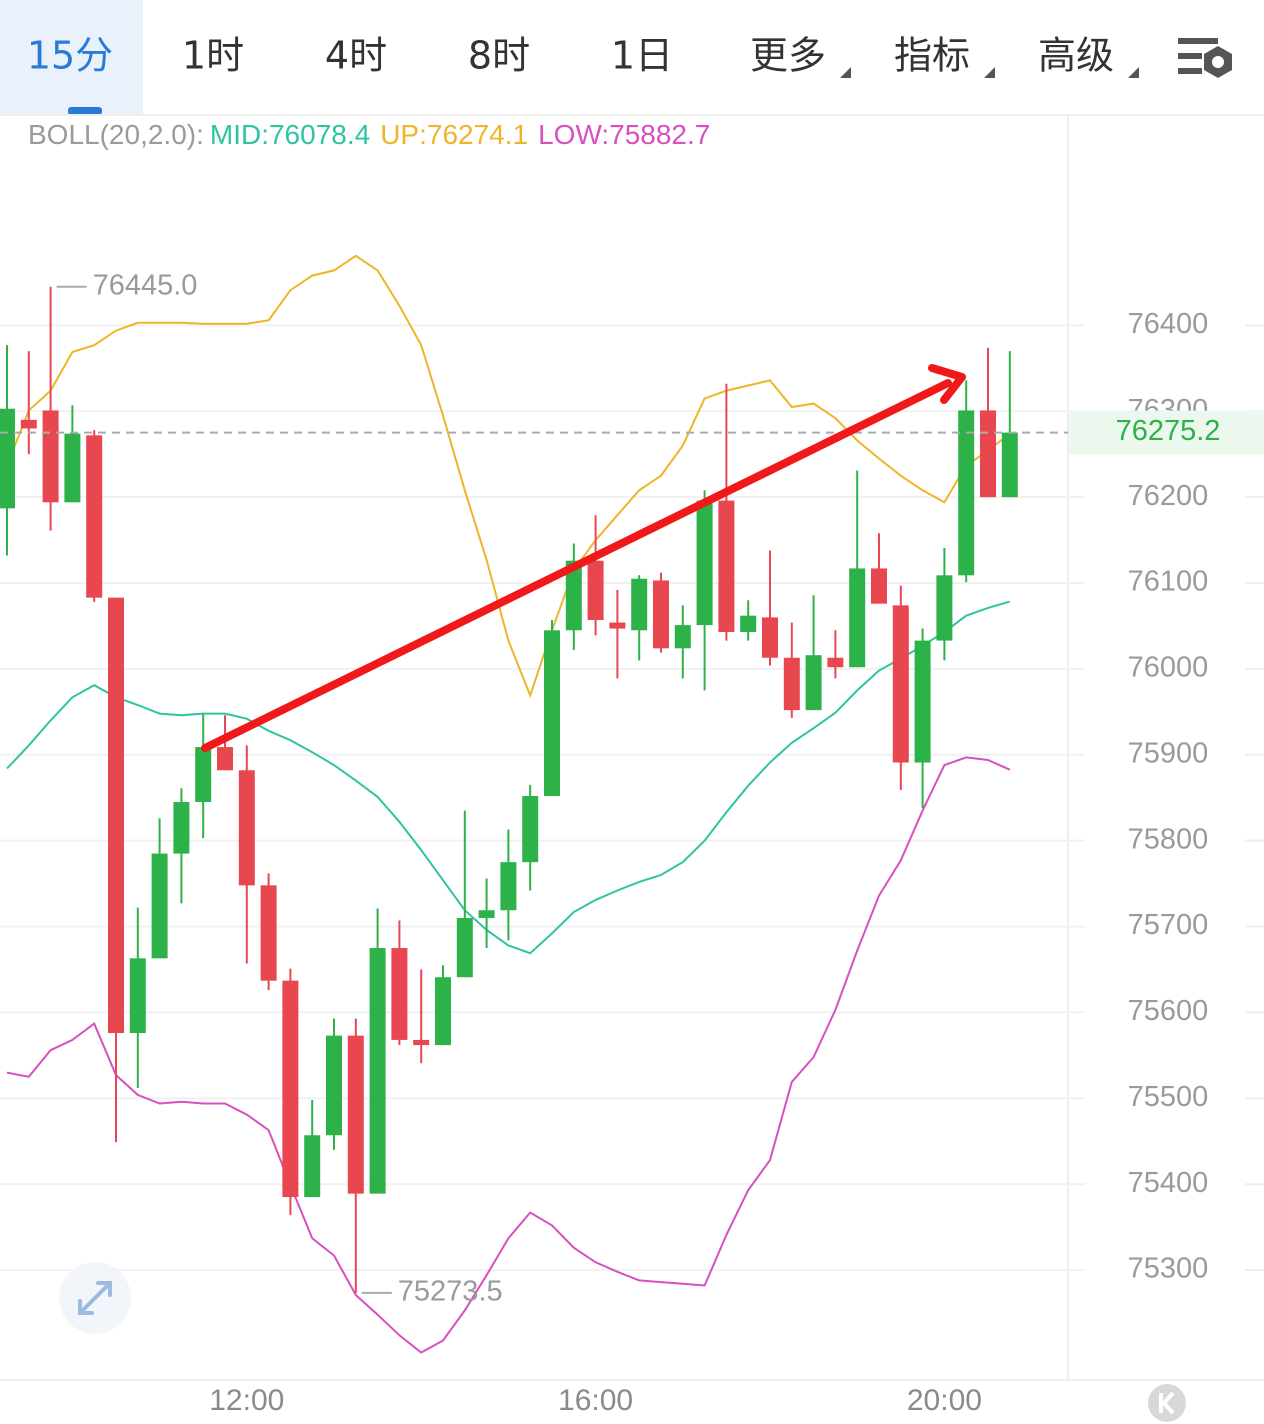 This screenshot has height=1424, width=1264. What do you see at coordinates (1168, 668) in the screenshot?
I see `y-tick-label: 76000` at bounding box center [1168, 668].